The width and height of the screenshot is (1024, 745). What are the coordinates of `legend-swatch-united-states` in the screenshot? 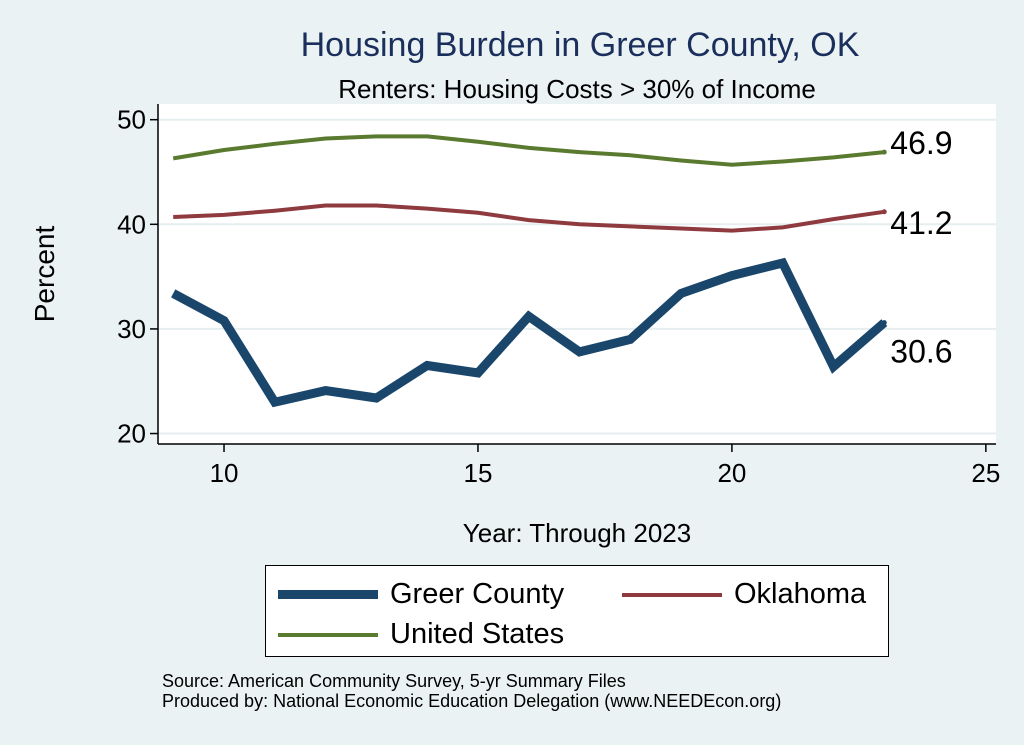 It's located at (328, 634).